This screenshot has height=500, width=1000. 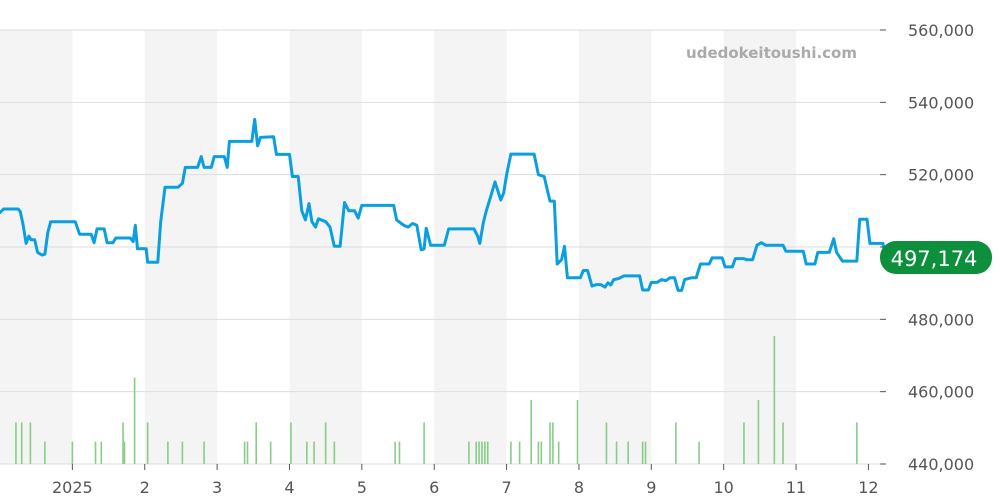 What do you see at coordinates (941, 30) in the screenshot?
I see `y-tick-label: 560,000` at bounding box center [941, 30].